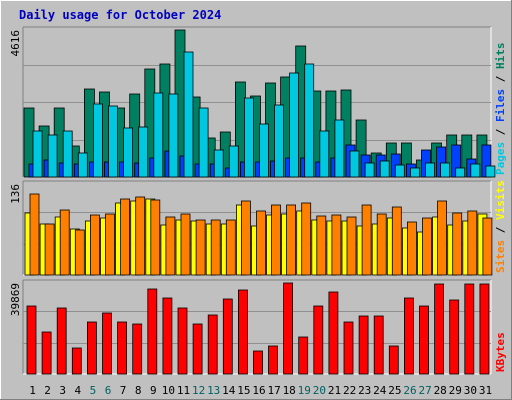  I want to click on y-max-label: 39869, so click(15, 299).